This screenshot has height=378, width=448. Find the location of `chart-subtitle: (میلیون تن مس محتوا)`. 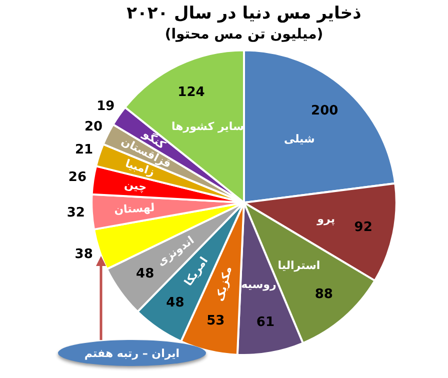

chart-subtitle: (میلیون تن مس محتوا) is located at coordinates (244, 34).